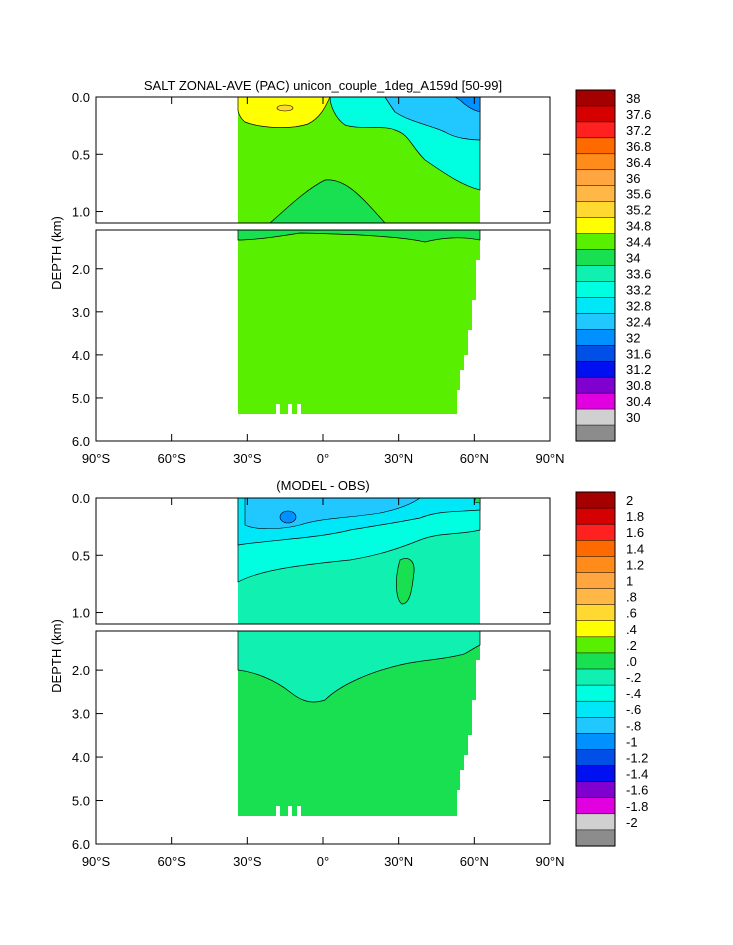  I want to click on salinity-max-core, so click(285, 108).